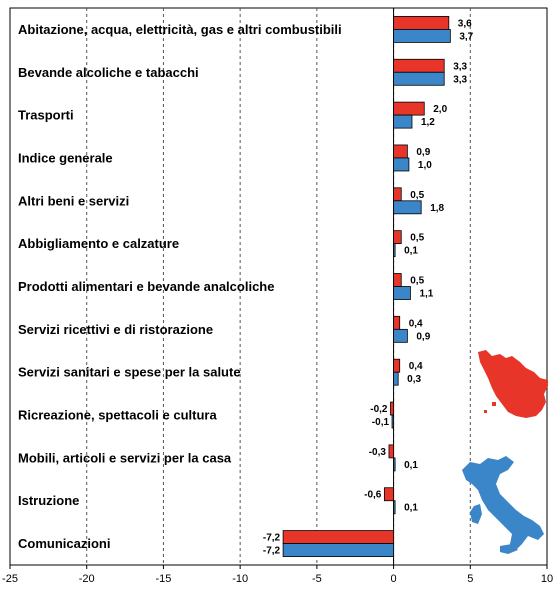  Describe the element at coordinates (108, 72) in the screenshot. I see `category-label: Bevande alcoliche e tabacchi` at that location.